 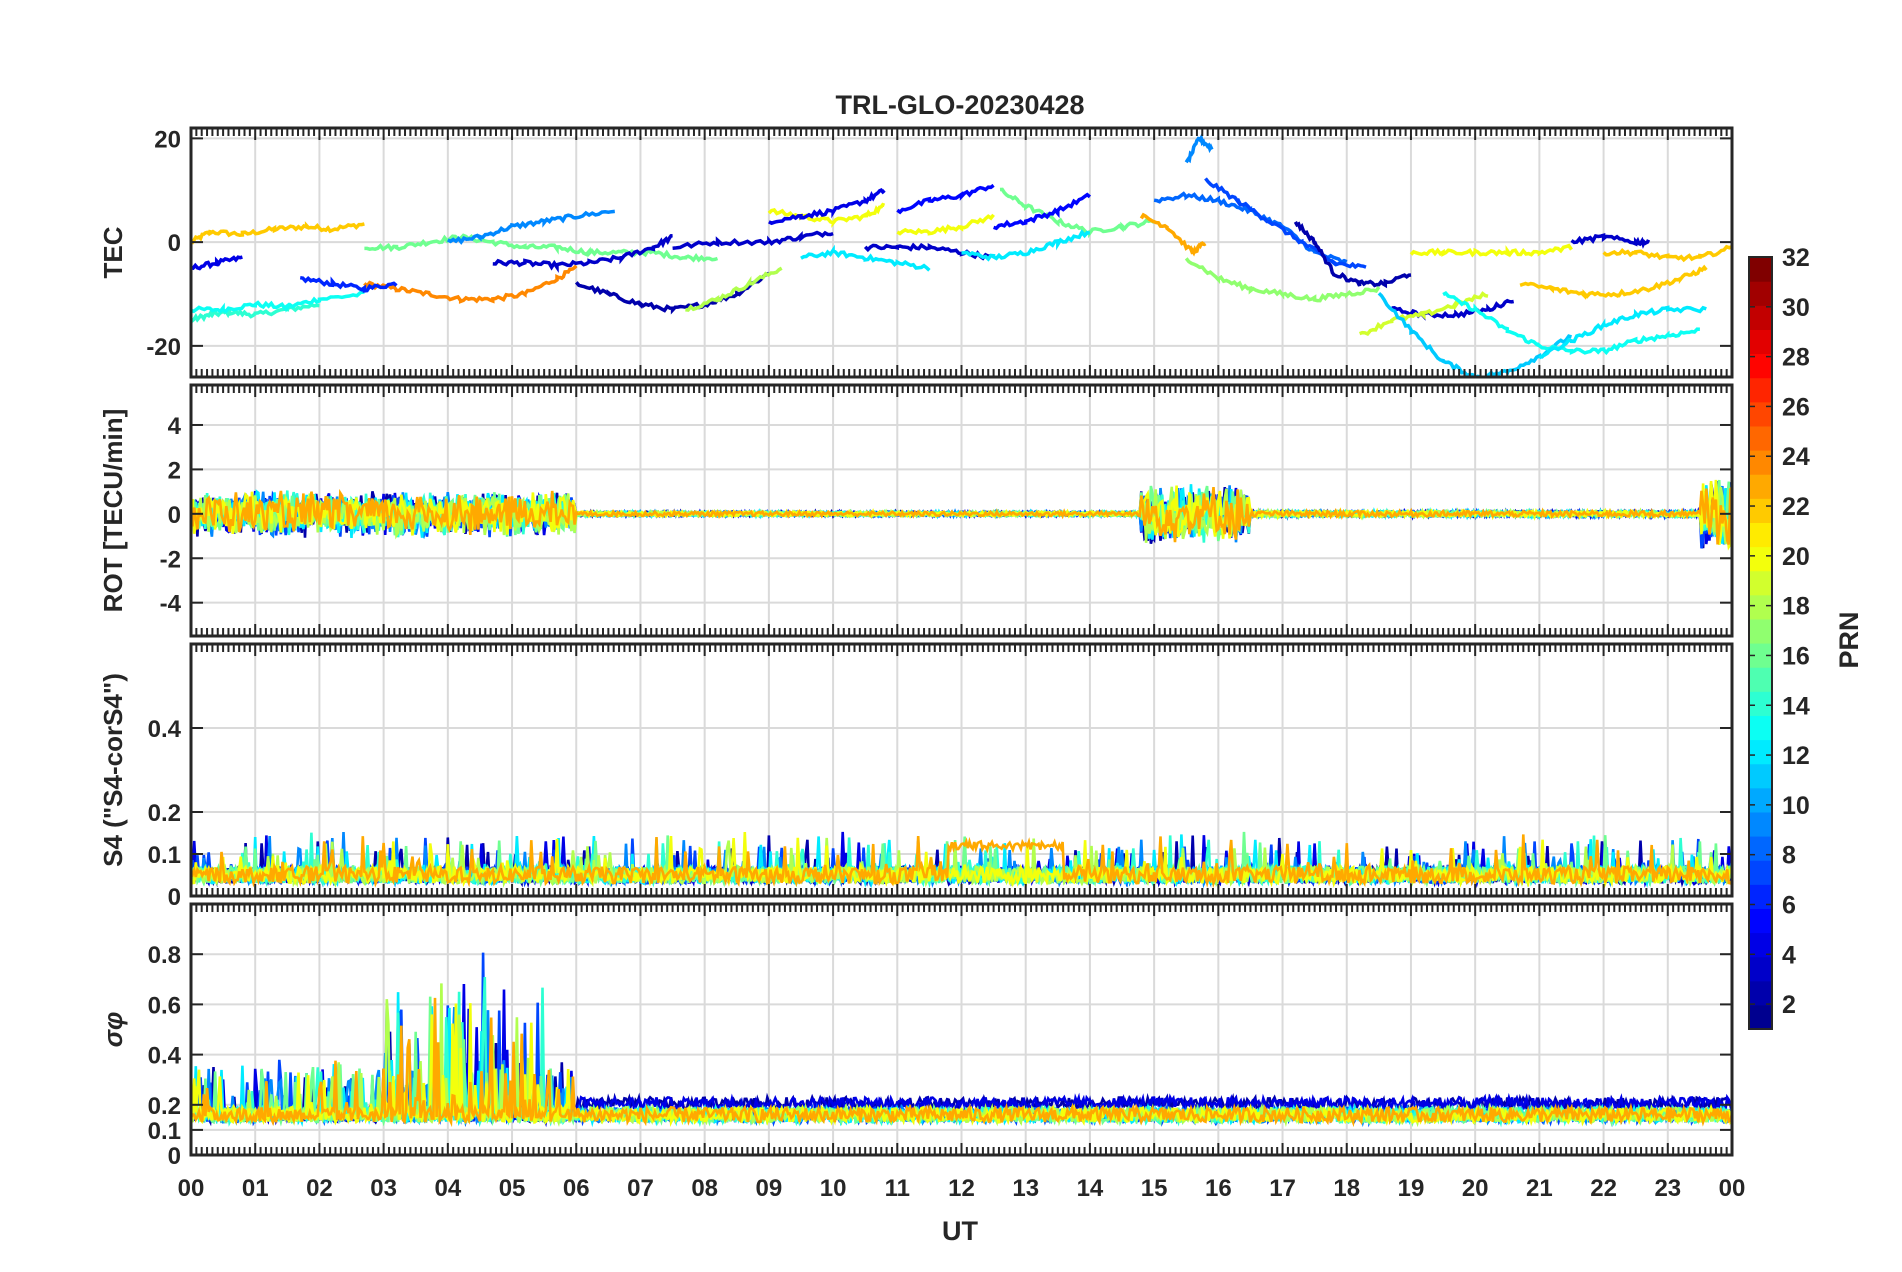 I want to click on y-tick-label-sigma-5: 0, so click(x=174, y=1156).